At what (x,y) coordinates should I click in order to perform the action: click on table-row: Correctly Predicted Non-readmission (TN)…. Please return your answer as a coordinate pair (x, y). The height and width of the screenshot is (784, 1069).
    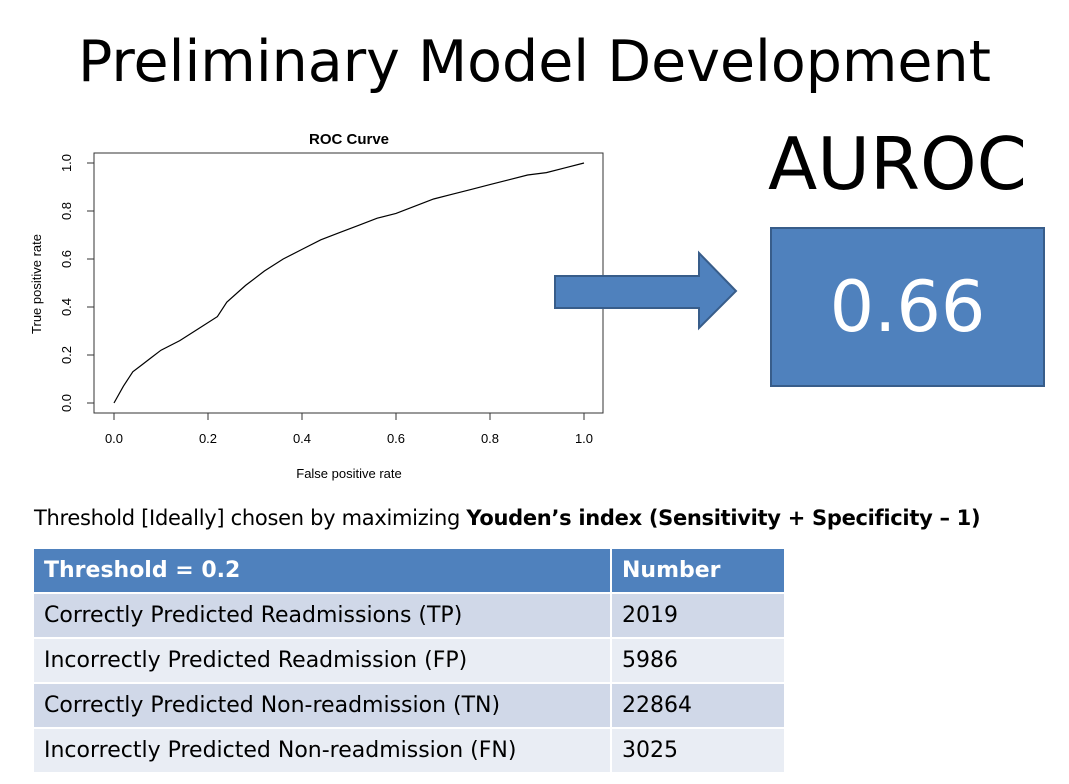
    Looking at the image, I should click on (409, 705).